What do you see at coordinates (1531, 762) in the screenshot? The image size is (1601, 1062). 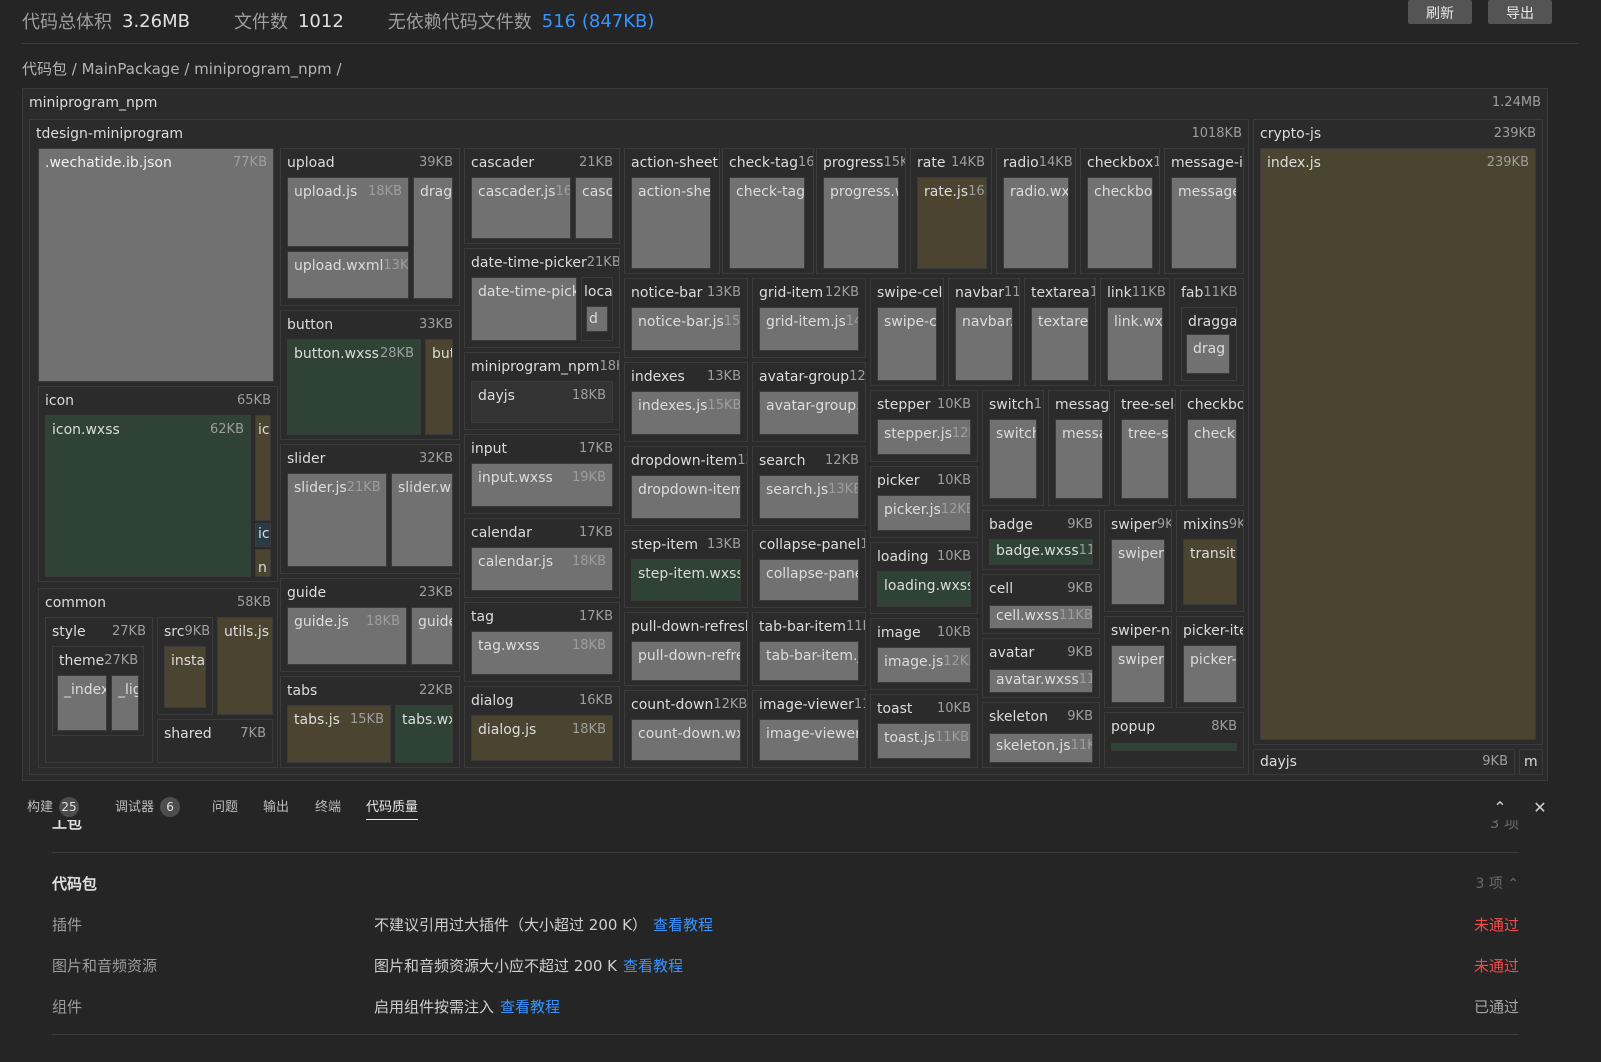 I see `m-block: m` at bounding box center [1531, 762].